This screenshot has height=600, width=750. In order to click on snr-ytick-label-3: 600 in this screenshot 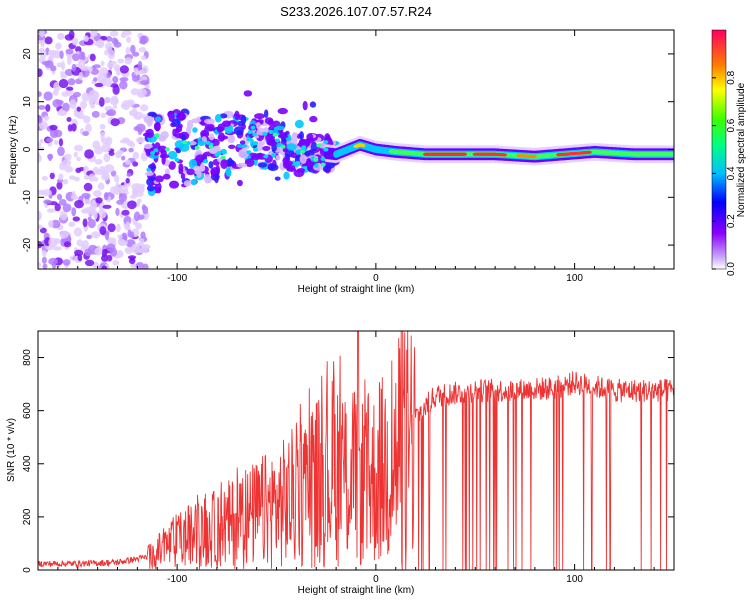, I will do `click(27, 410)`.